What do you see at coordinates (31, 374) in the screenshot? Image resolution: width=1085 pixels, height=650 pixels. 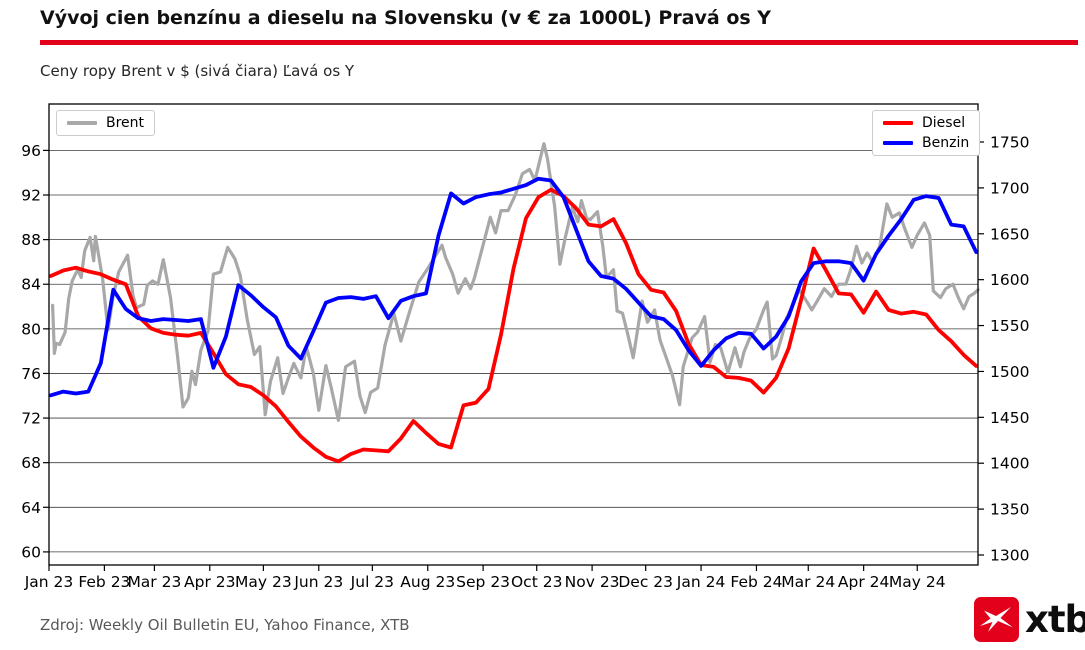 I see `y-axis-label-left: 76` at bounding box center [31, 374].